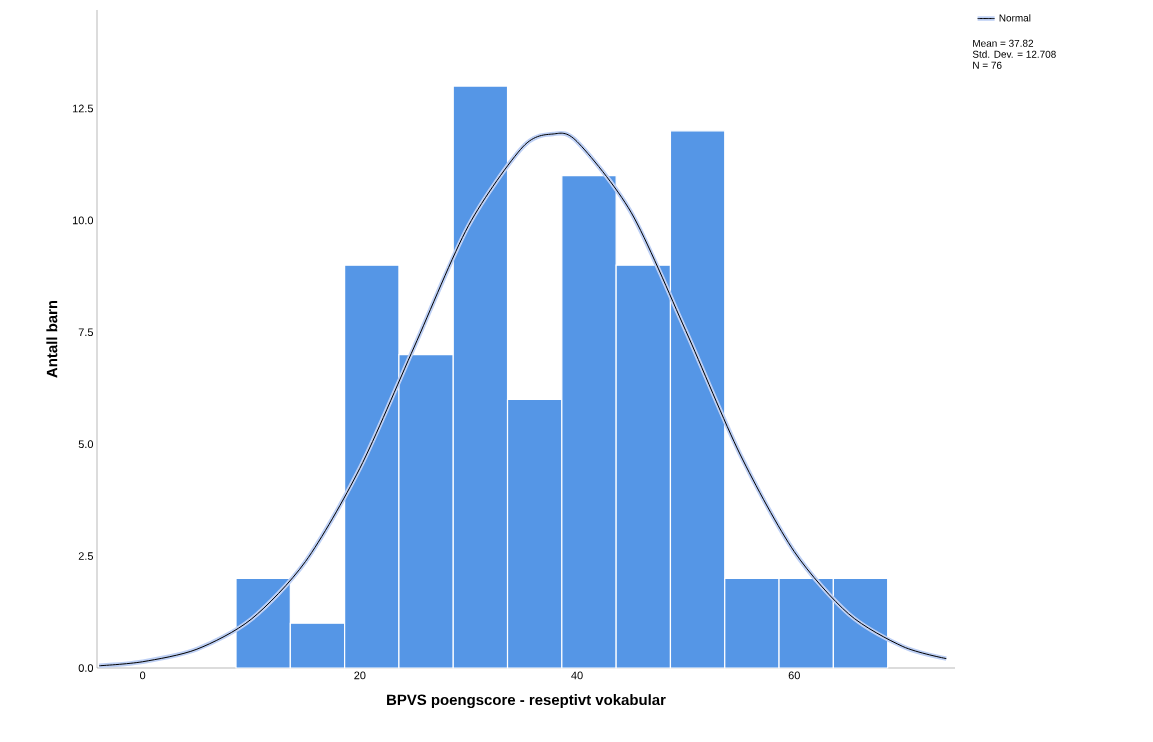 Image resolution: width=1153 pixels, height=742 pixels. Describe the element at coordinates (86, 556) in the screenshot. I see `y-tick-label: 2.5` at that location.